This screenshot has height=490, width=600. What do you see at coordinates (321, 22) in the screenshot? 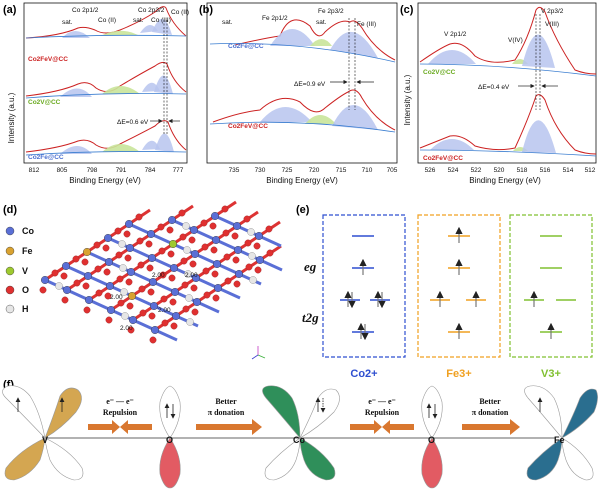
I see `peak-b-3: sat.` at bounding box center [321, 22].